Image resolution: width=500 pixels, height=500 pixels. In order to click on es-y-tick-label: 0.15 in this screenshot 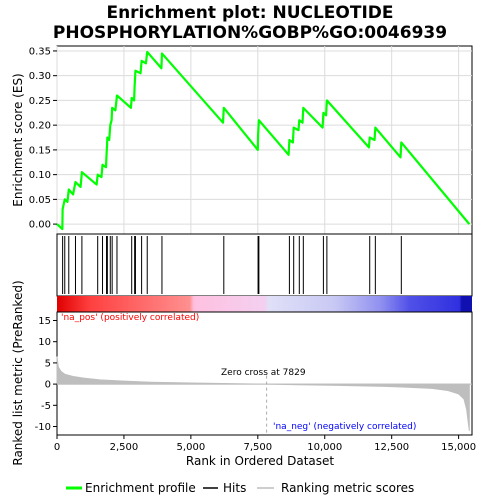, I will do `click(40, 150)`.